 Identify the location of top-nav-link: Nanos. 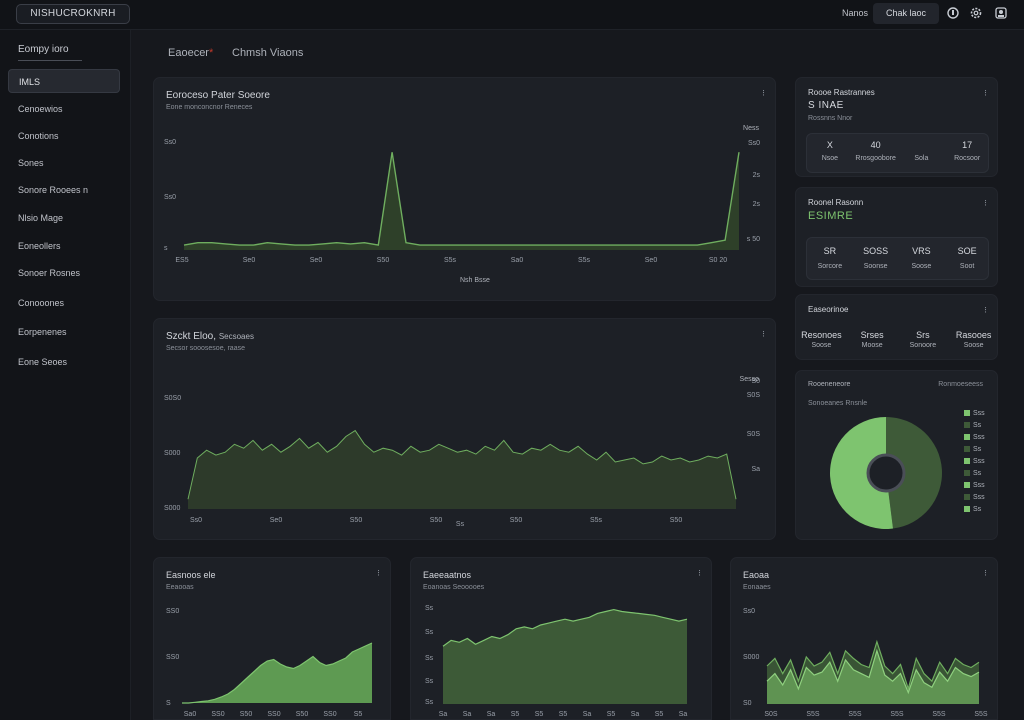
(855, 13).